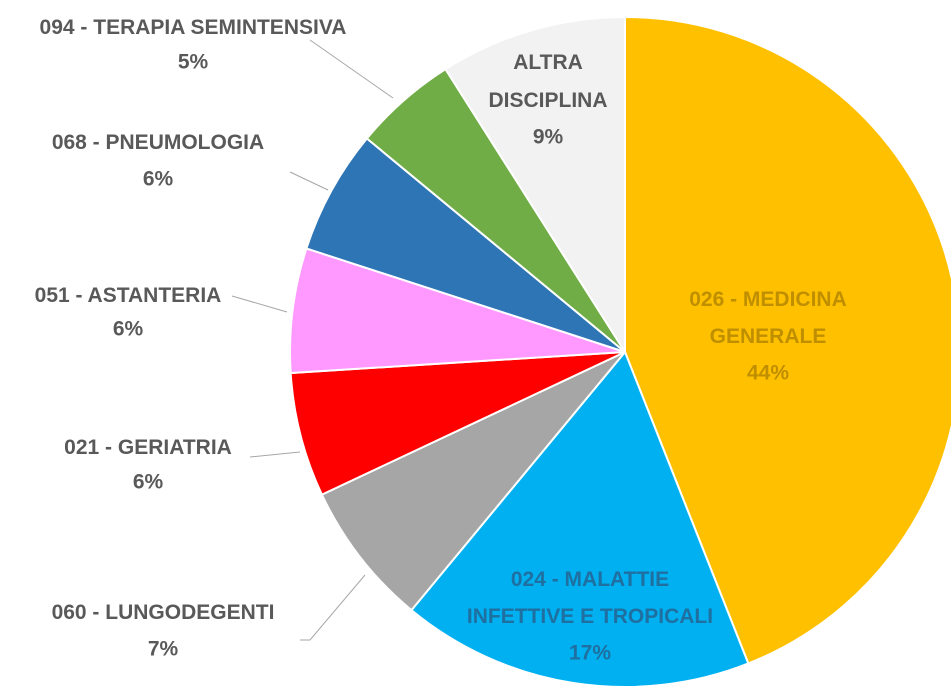 Image resolution: width=951 pixels, height=689 pixels. Describe the element at coordinates (590, 598) in the screenshot. I see `category-label: 024 - MALATTIE INFETTIVE E TROPICALI` at that location.